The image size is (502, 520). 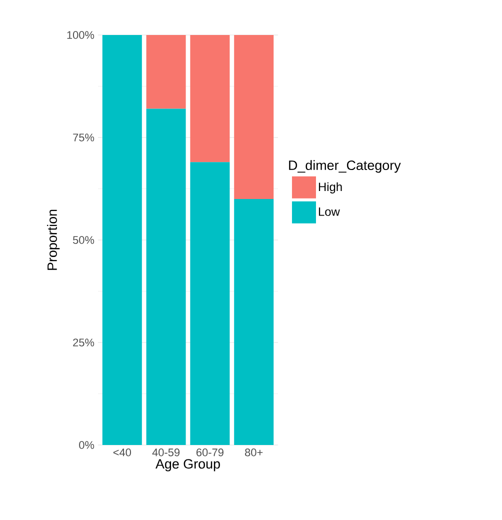 I want to click on y-tick-label: 25%, so click(x=83, y=342).